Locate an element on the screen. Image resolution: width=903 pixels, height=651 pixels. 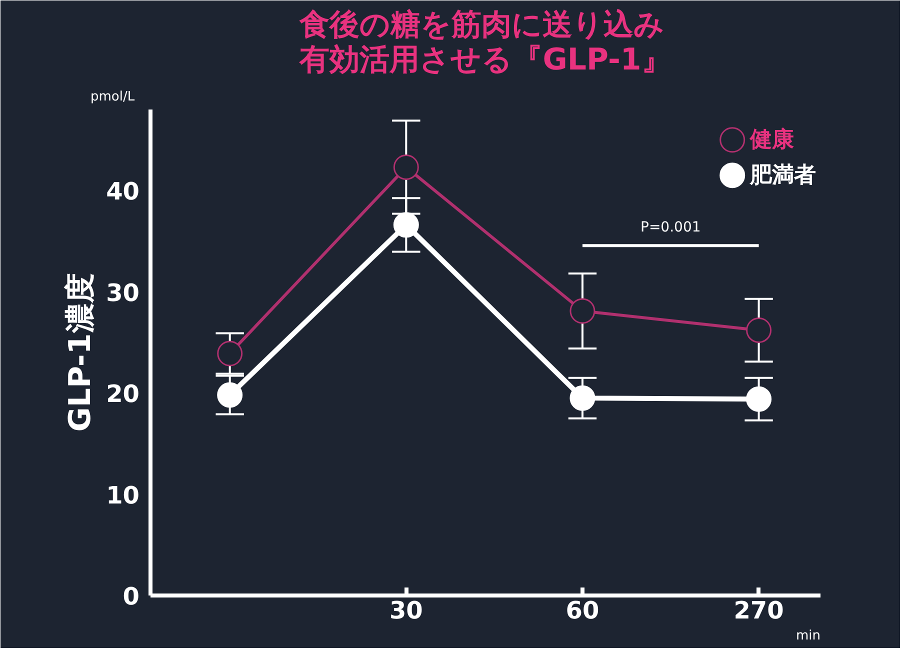
legend-label: 健康 is located at coordinates (771, 139).